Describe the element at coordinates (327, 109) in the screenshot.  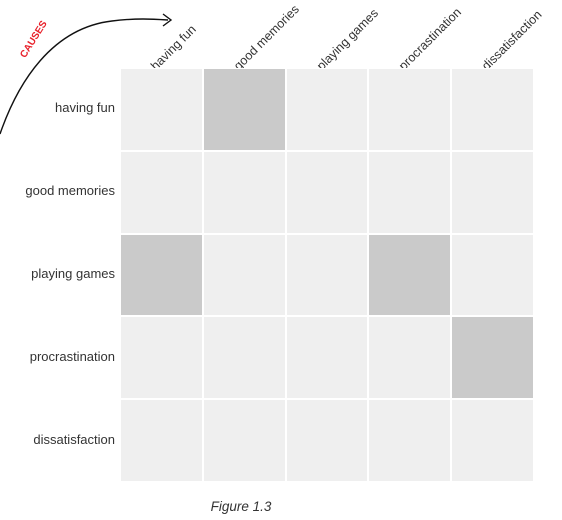
I see `matrix-cell-having-fun-to-playing-games` at that location.